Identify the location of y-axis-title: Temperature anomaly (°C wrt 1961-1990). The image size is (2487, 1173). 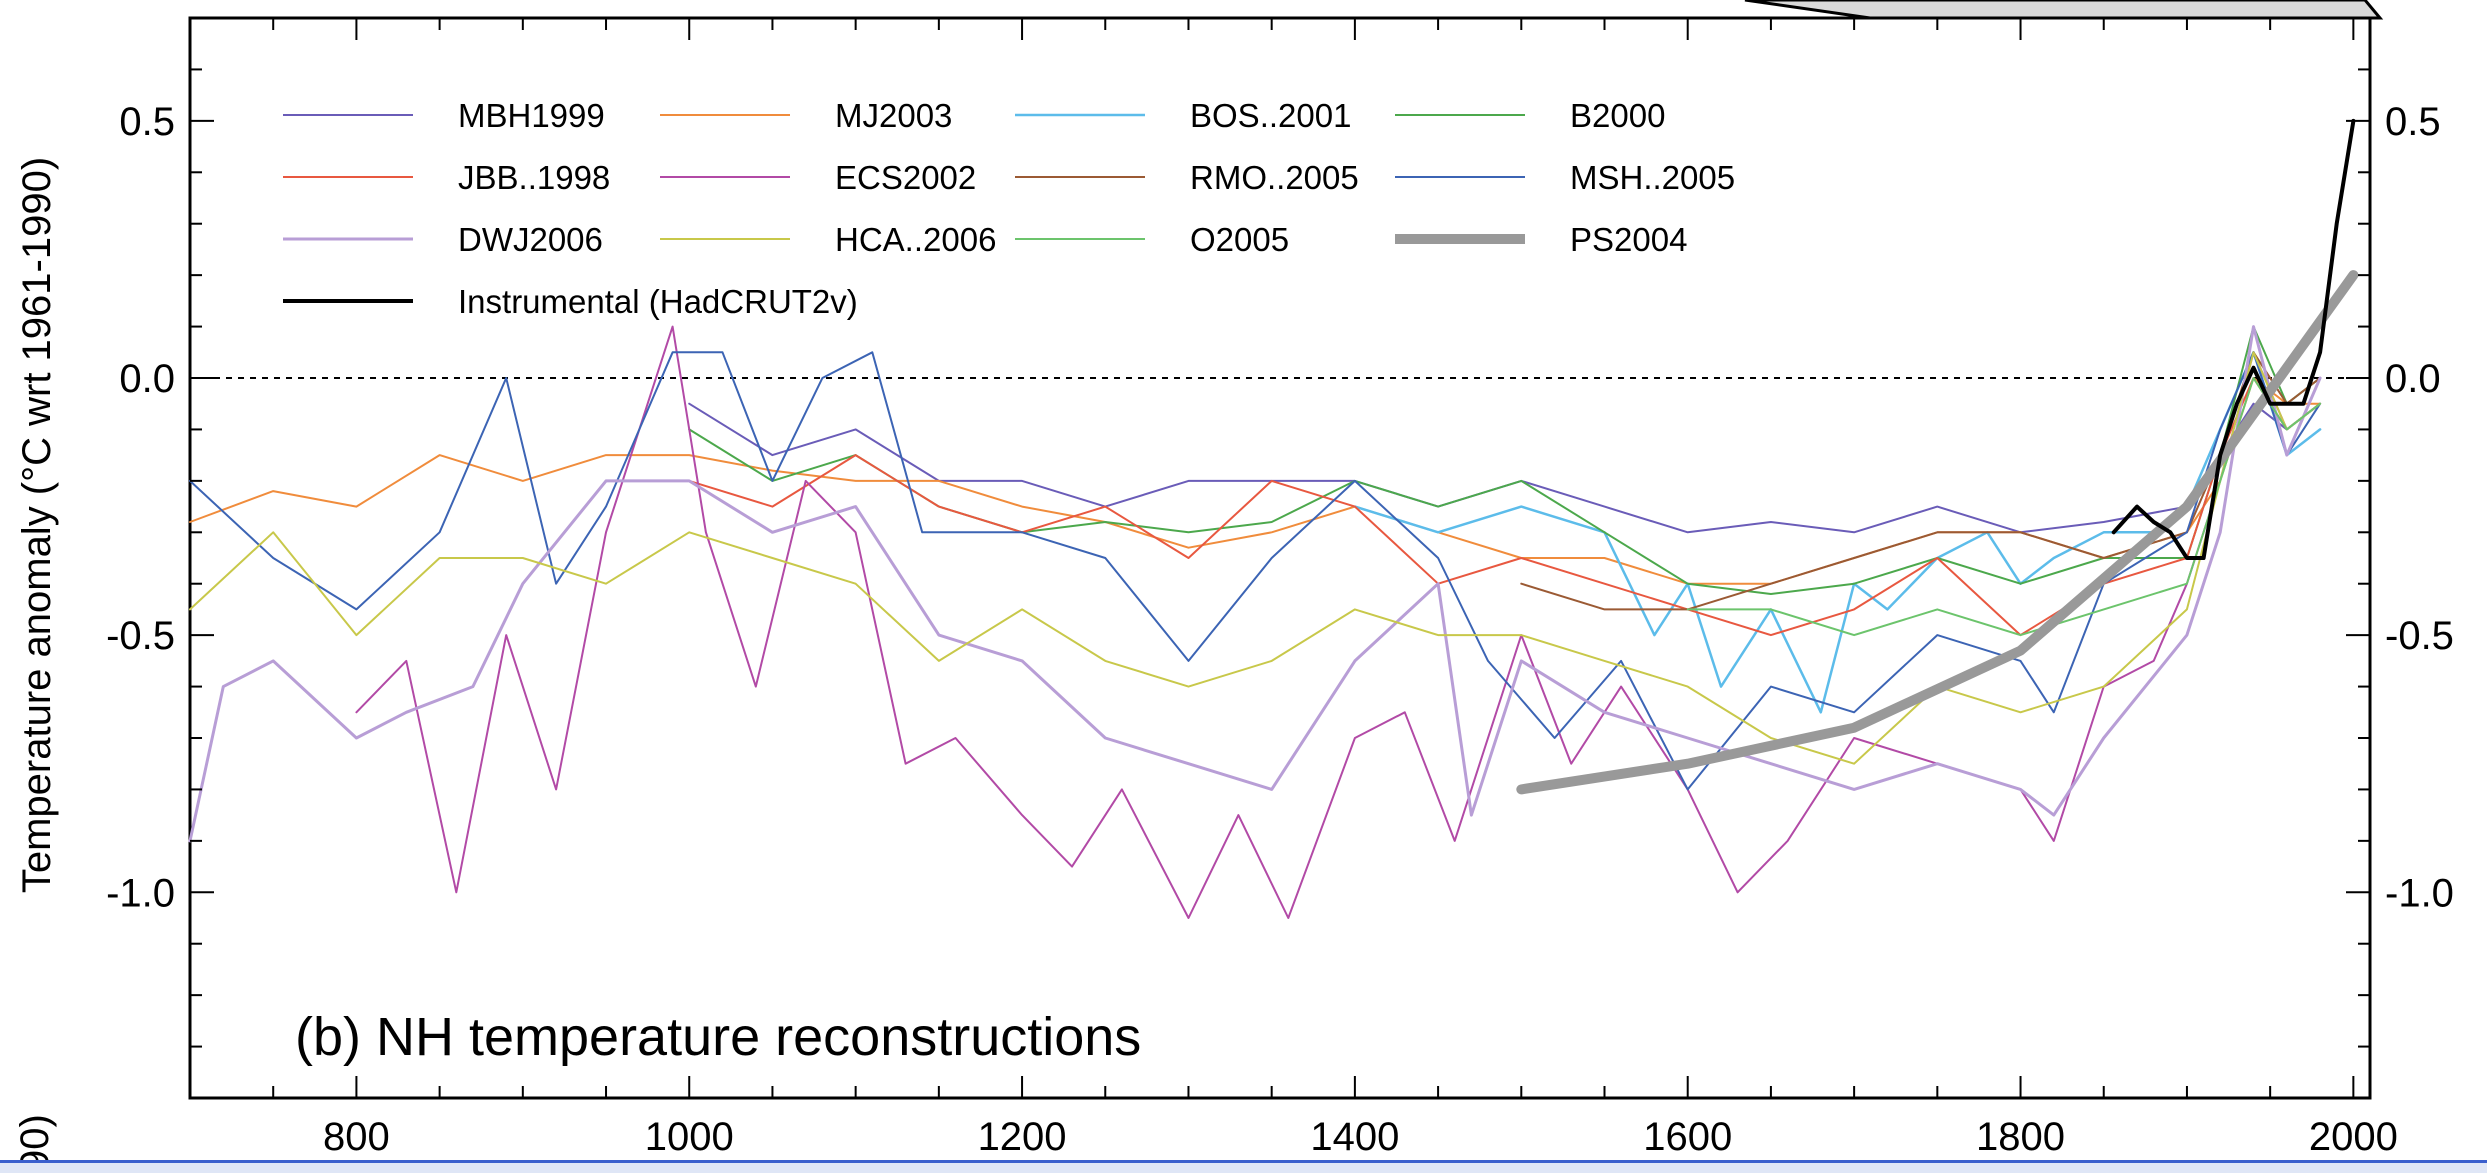
(37, 525).